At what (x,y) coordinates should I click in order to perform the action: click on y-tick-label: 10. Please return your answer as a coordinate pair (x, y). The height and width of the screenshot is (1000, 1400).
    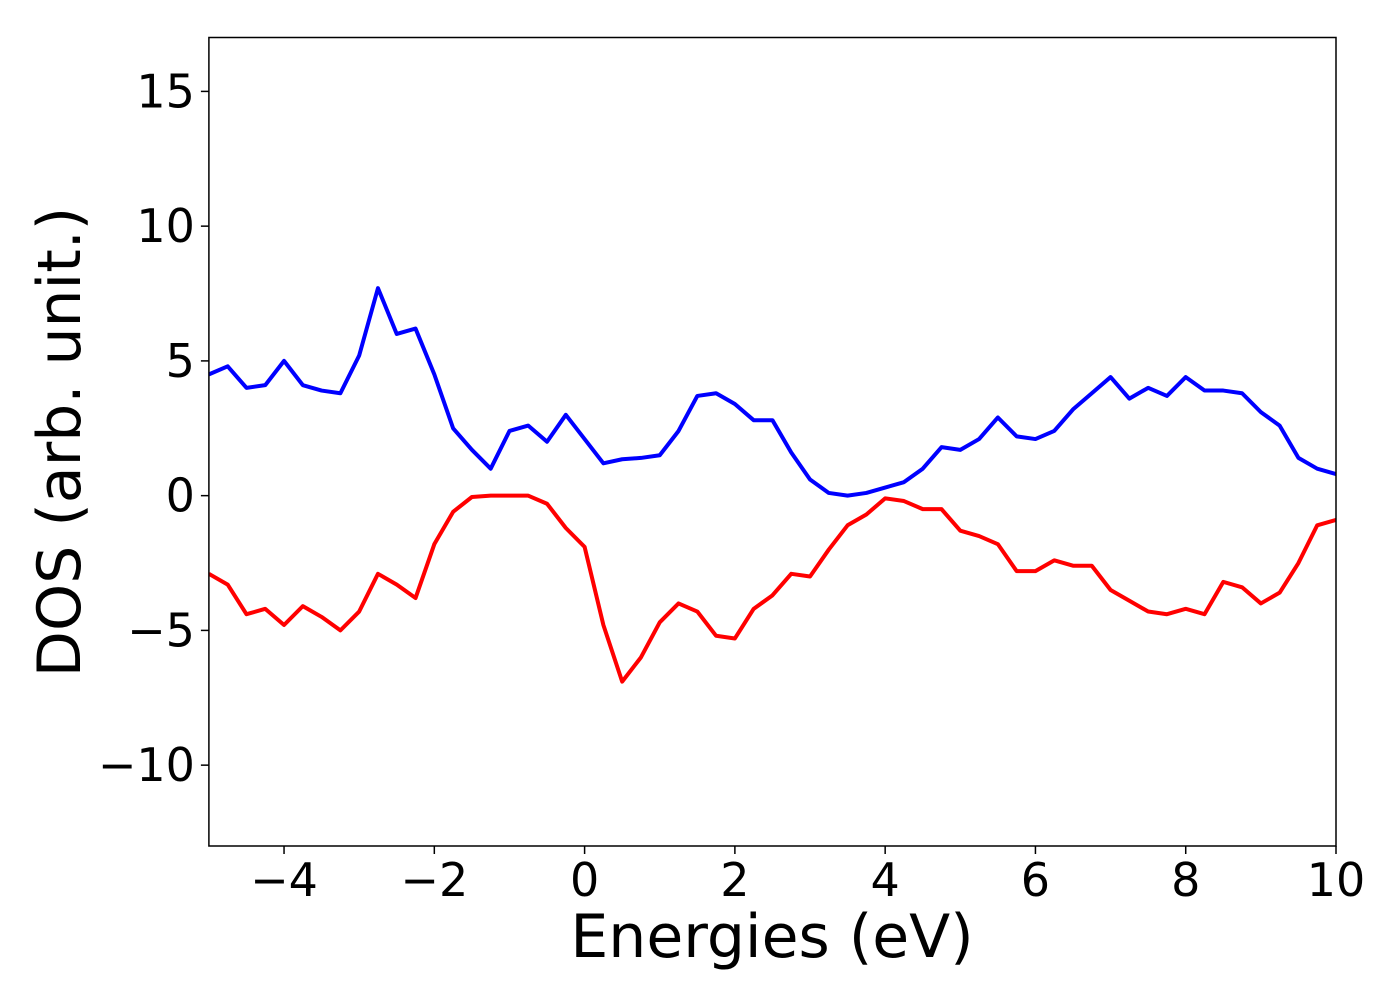
    Looking at the image, I should click on (165, 226).